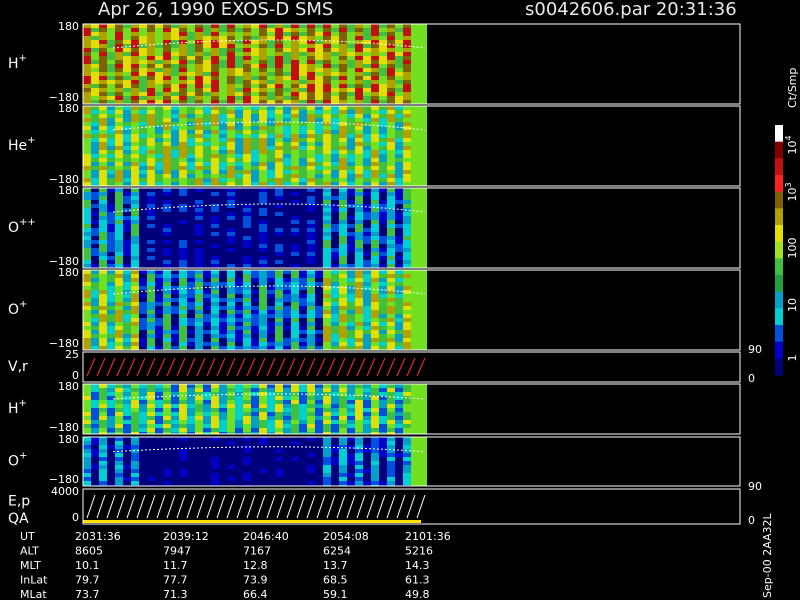  Describe the element at coordinates (18, 367) in the screenshot. I see `label-text: V,r` at that location.